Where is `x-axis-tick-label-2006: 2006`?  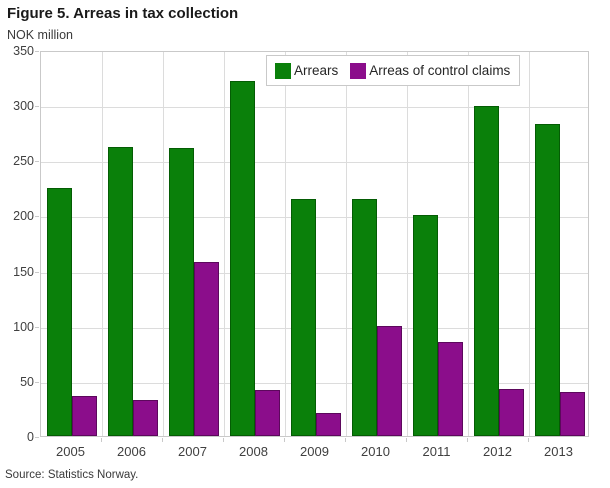
x-axis-tick-label-2006: 2006 is located at coordinates (131, 451).